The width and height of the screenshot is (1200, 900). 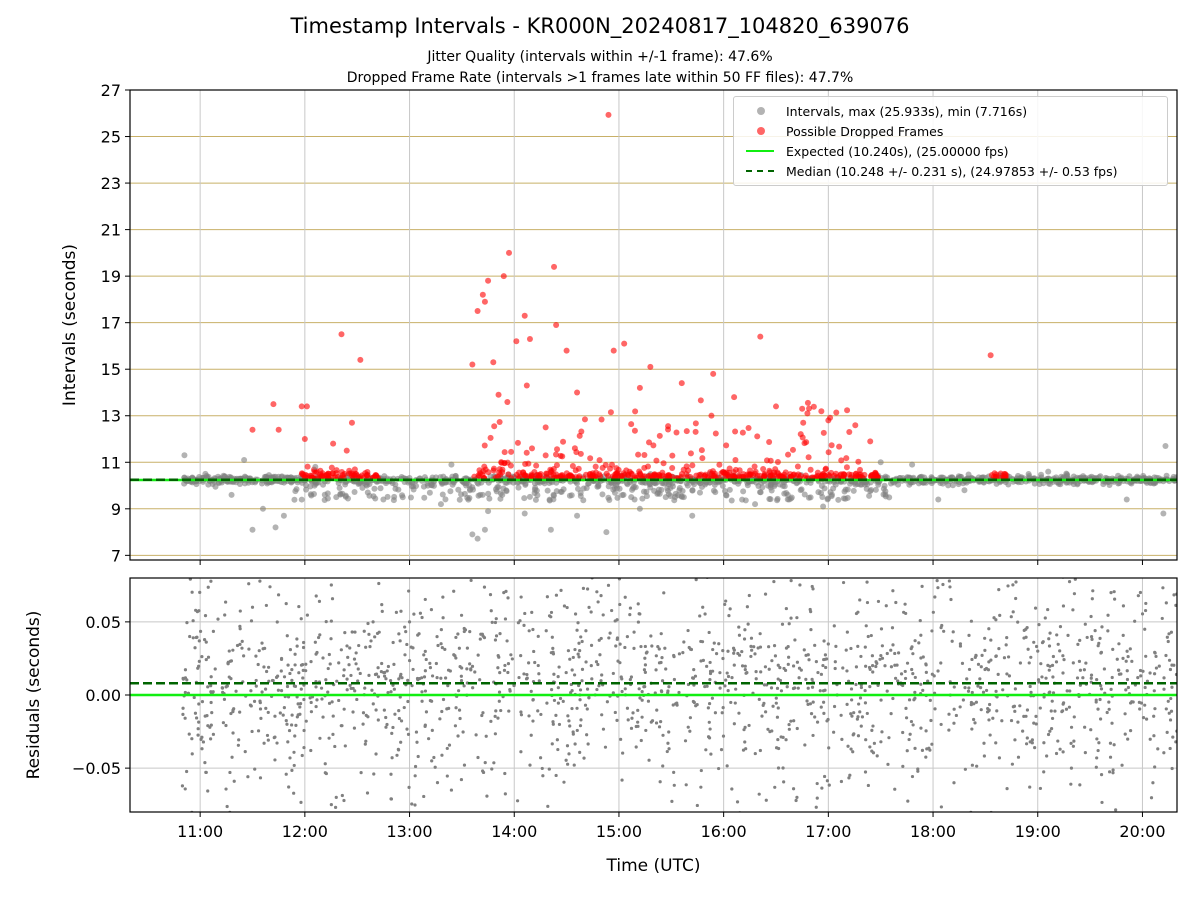 I want to click on bottom-xtick-label: 13:00, so click(x=409, y=831).